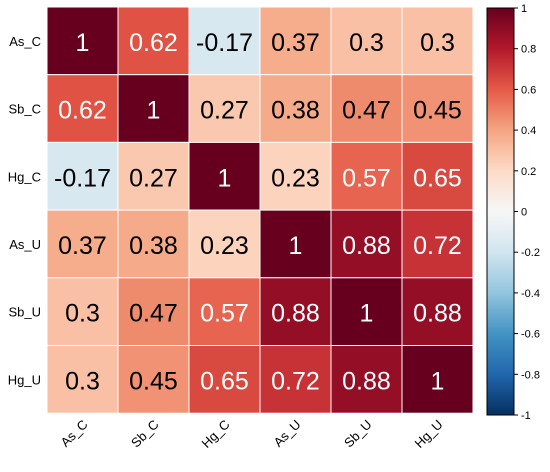  I want to click on heatmap-cell-Hg_U-Sb_U, so click(366, 379).